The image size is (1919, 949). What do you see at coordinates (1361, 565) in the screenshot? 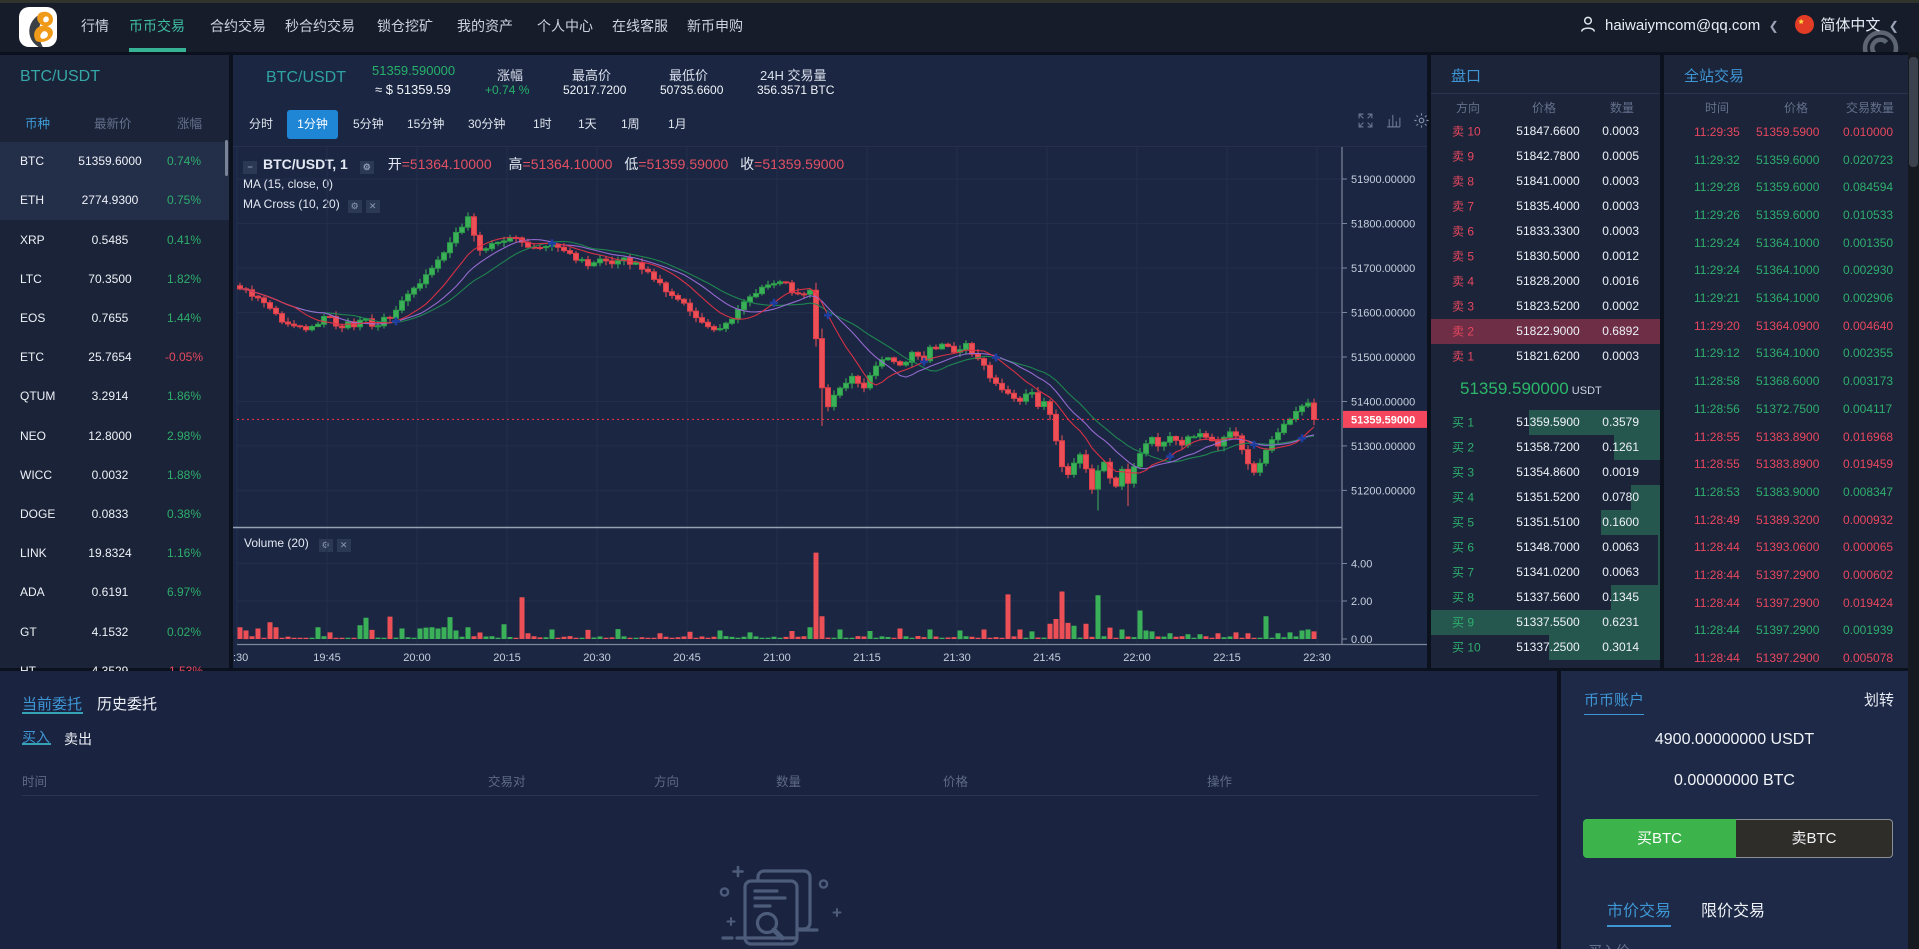
I see `svg-text: 4.00` at bounding box center [1361, 565].